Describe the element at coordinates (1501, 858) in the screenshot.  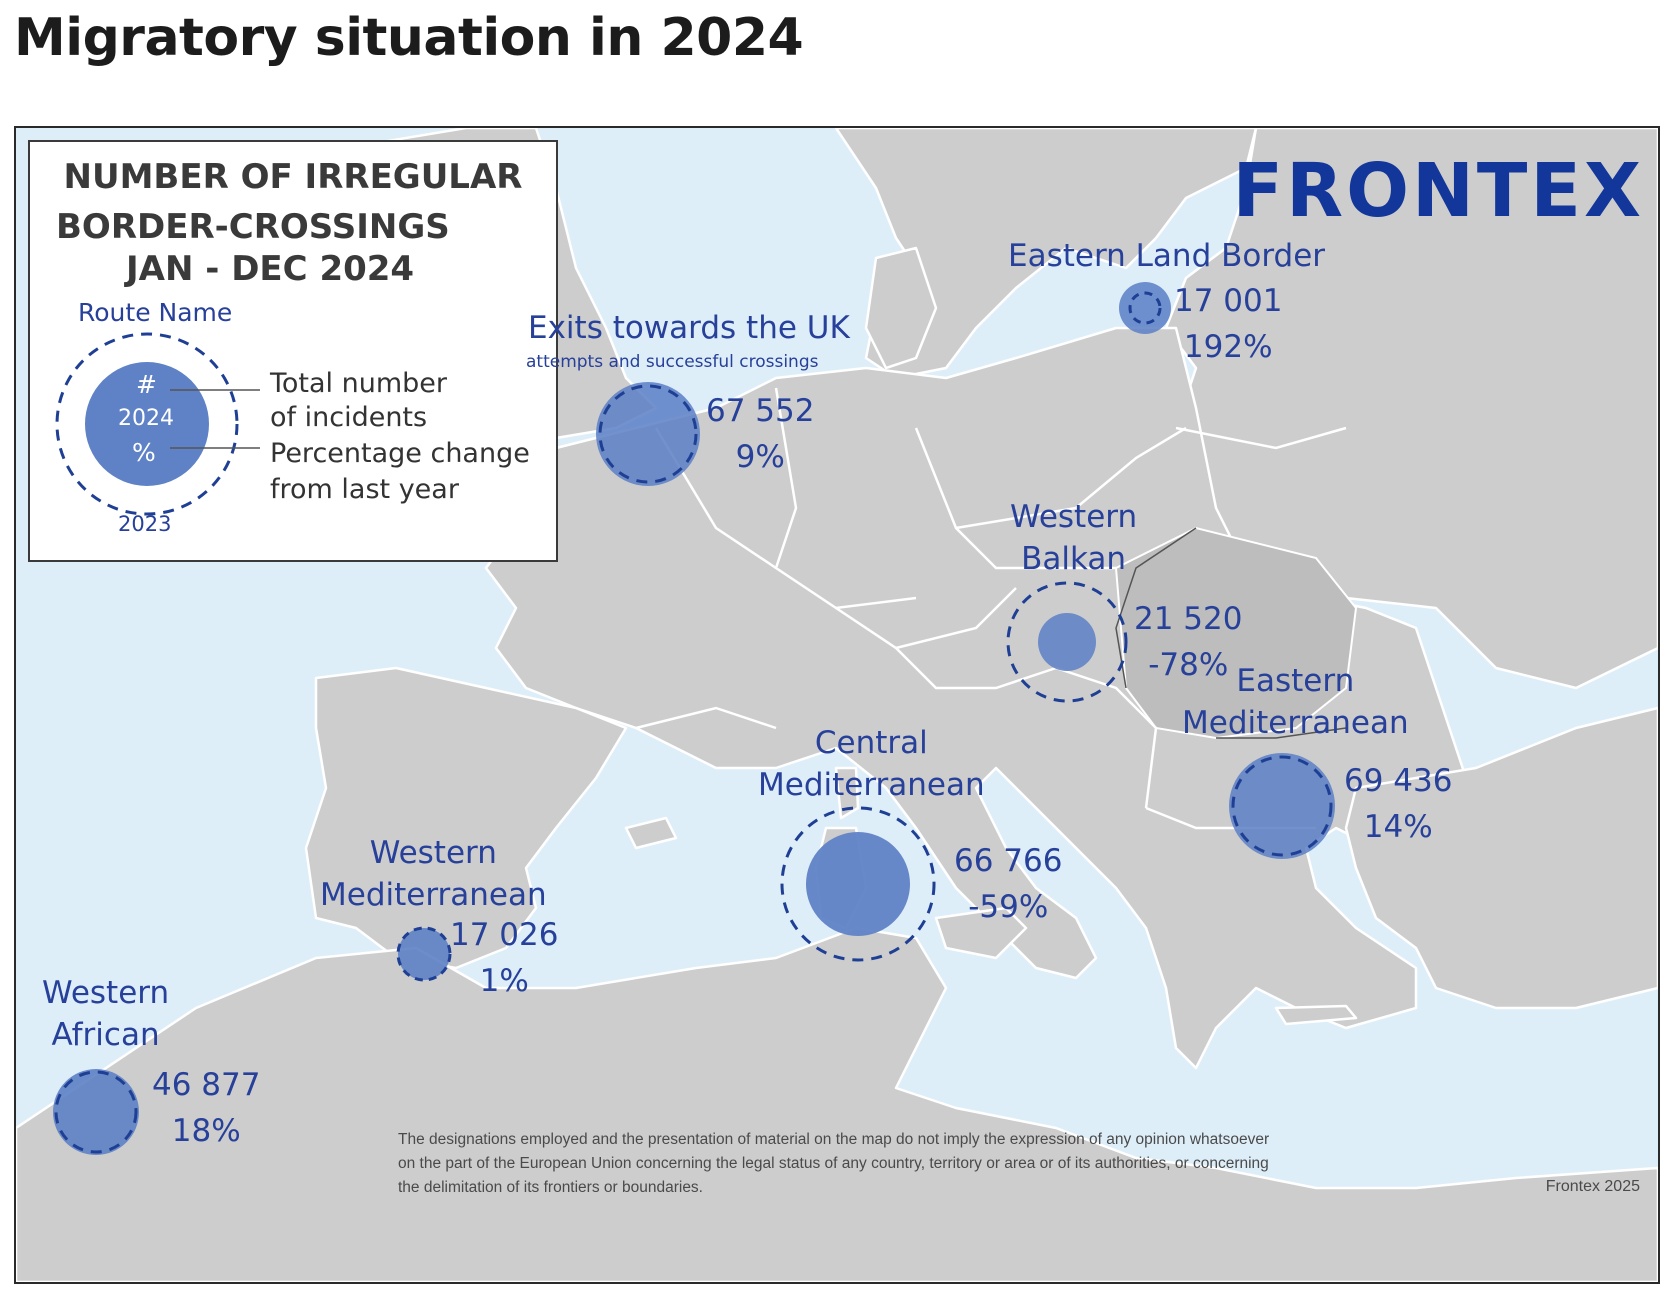
I see `land-turkey` at that location.